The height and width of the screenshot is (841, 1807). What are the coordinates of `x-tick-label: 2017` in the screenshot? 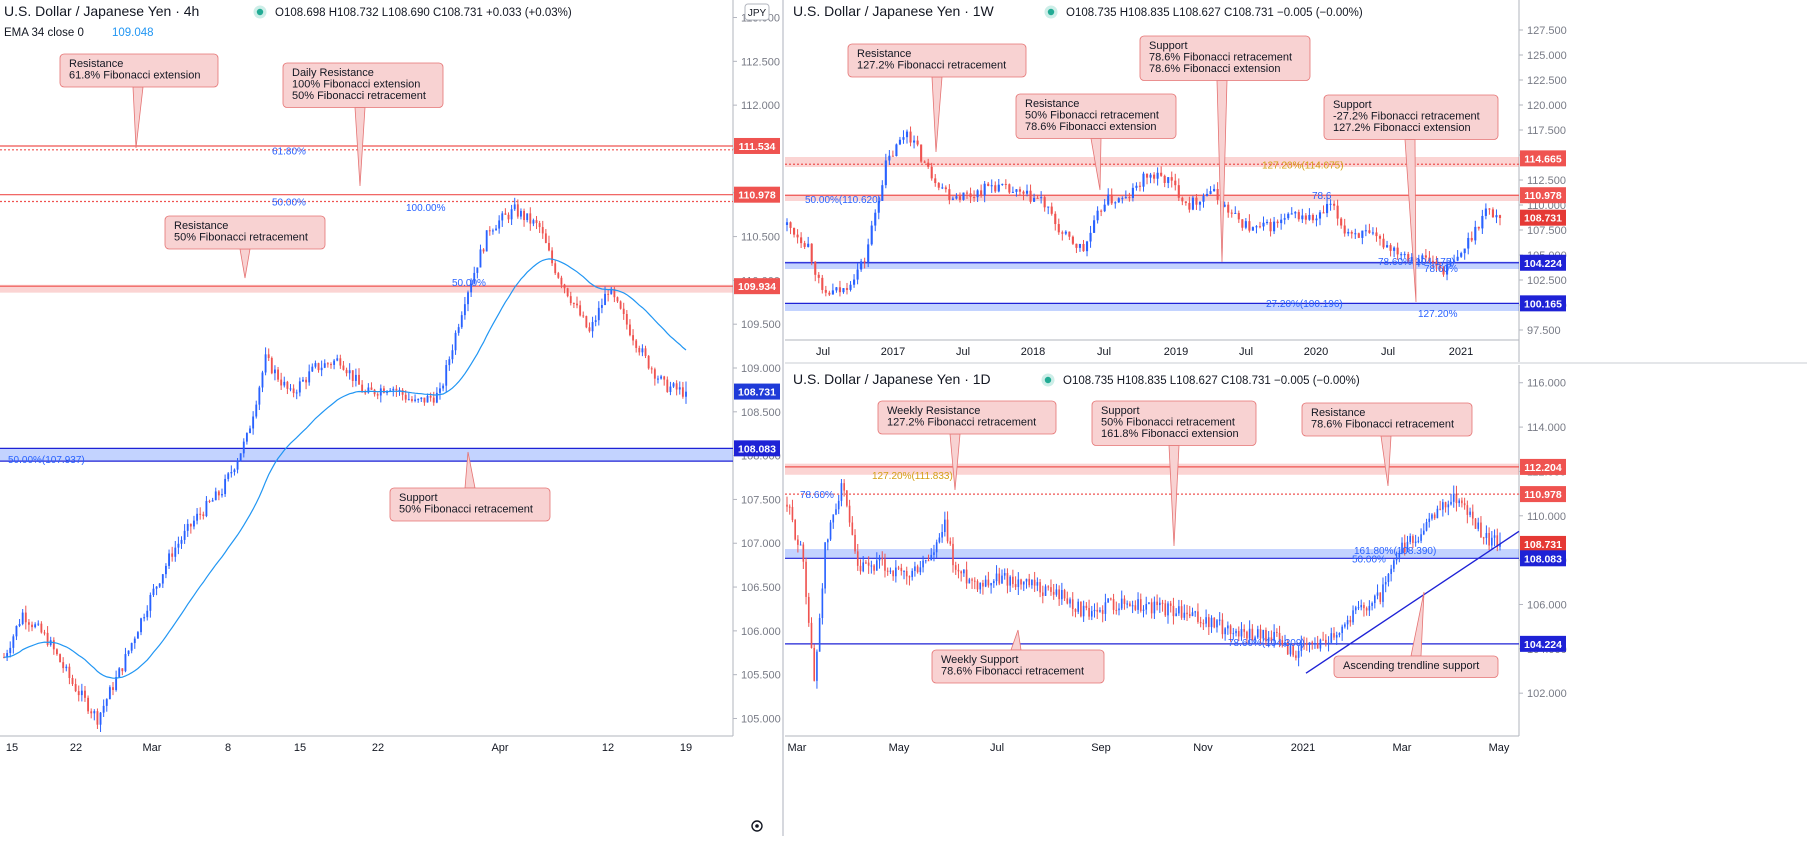 It's located at (893, 352).